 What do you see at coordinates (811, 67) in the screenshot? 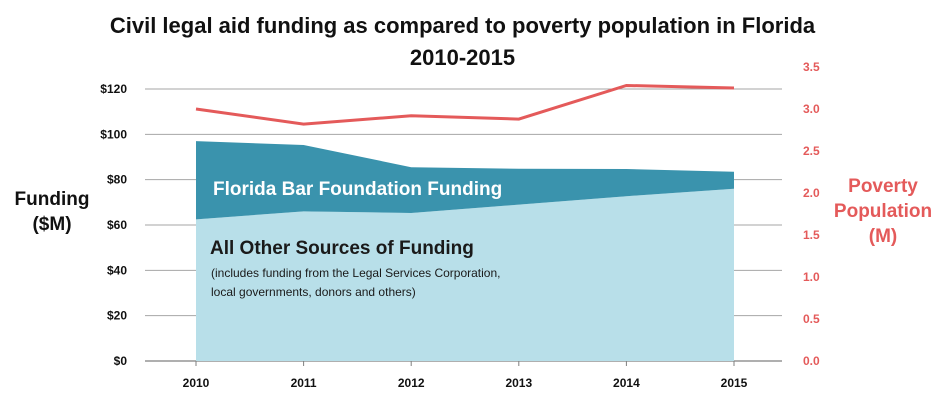
I see `y2-tick-label: 3.5` at bounding box center [811, 67].